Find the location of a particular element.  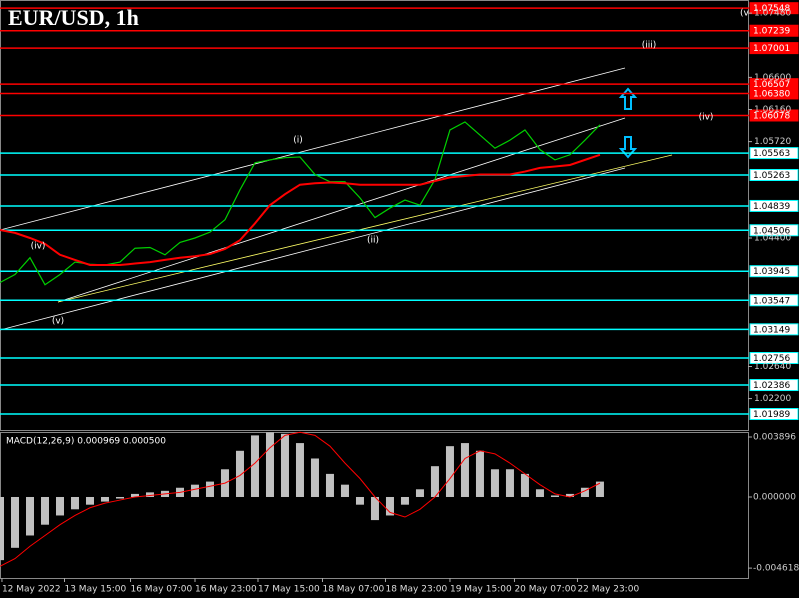

wave-label: (v) is located at coordinates (58, 322).